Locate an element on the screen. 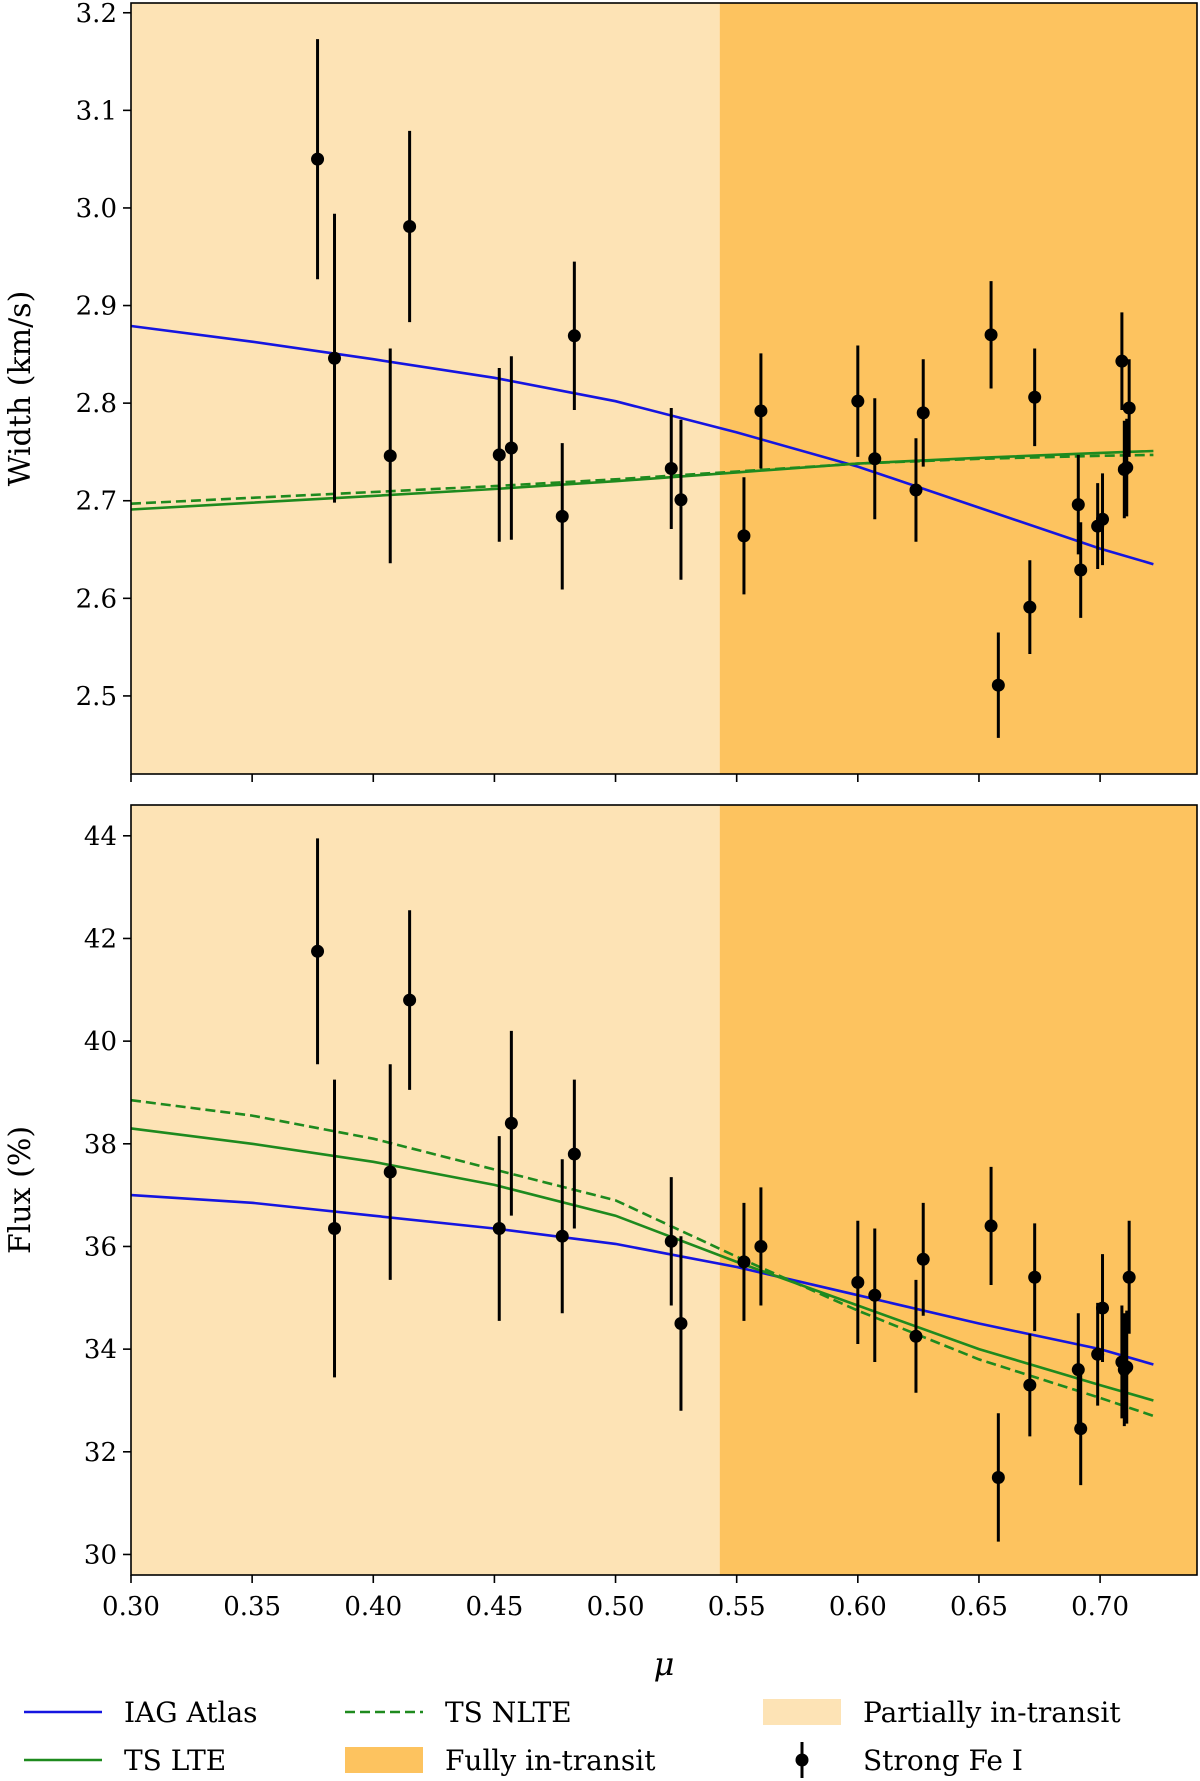  ts-nlte-line is located at coordinates (642, 479).